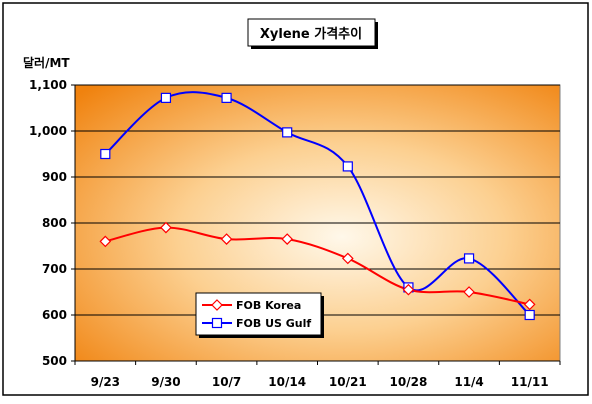 The height and width of the screenshot is (404, 592). Describe the element at coordinates (48, 85) in the screenshot. I see `y-tick-label: 1,100` at that location.